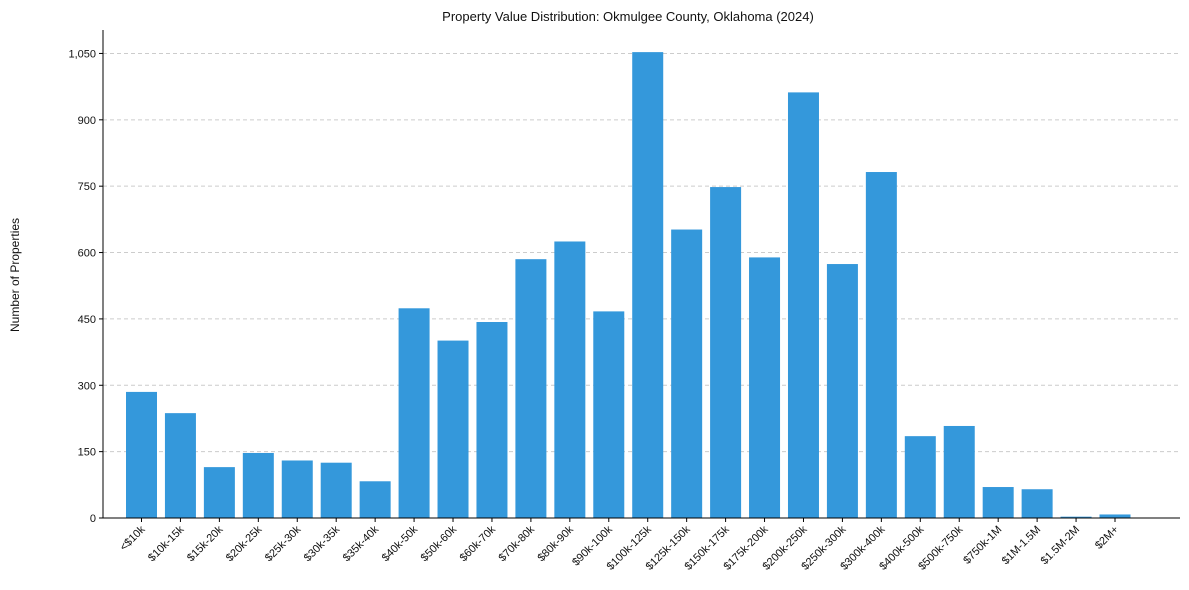 This screenshot has height=590, width=1189. Describe the element at coordinates (93, 519) in the screenshot. I see `y-tick-label: 0` at that location.